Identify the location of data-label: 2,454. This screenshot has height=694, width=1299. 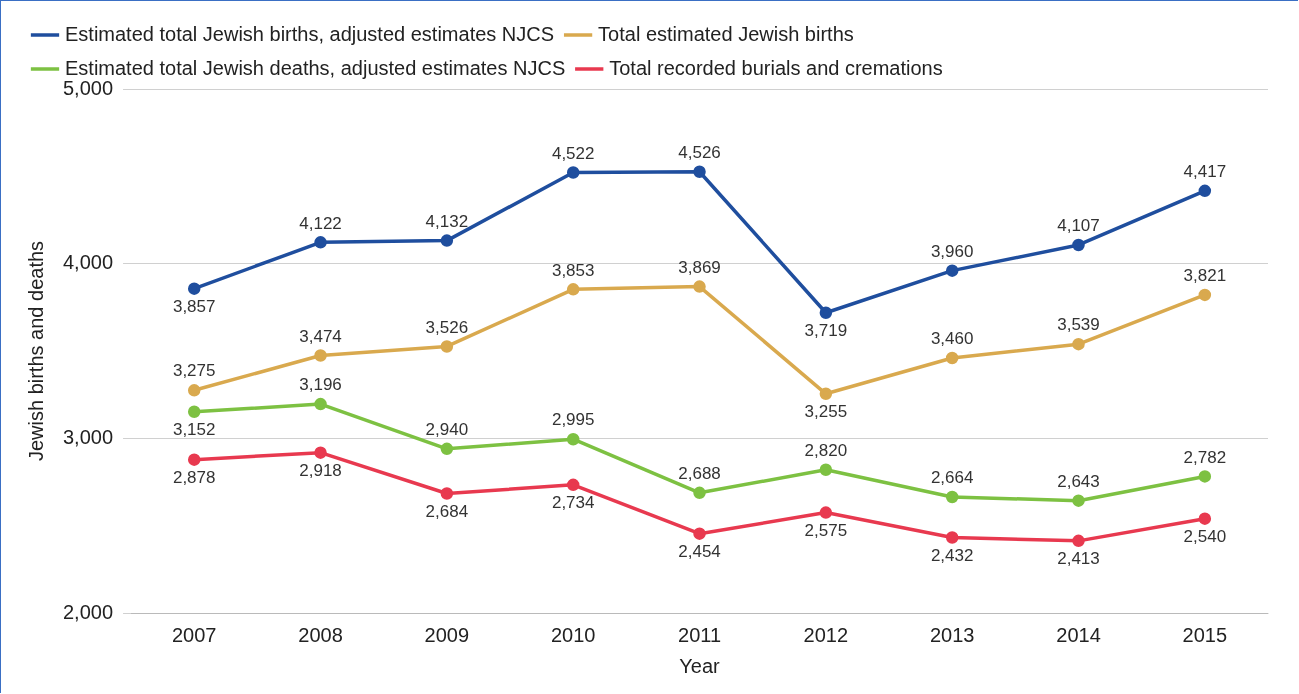
(699, 551).